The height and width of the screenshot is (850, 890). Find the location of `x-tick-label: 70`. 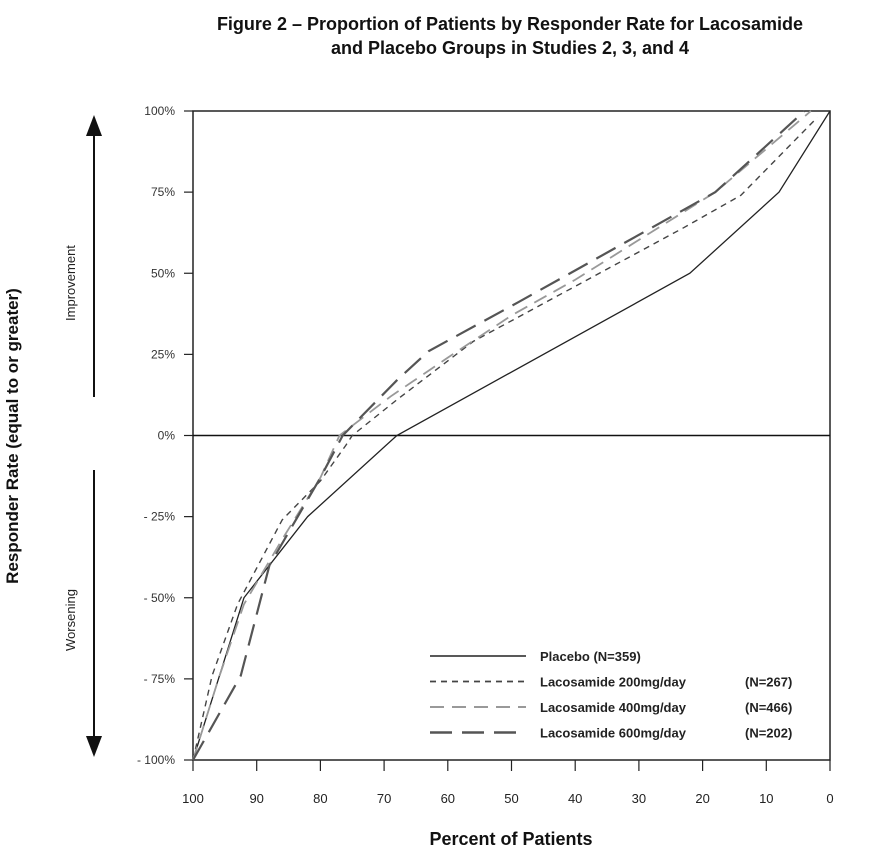

x-tick-label: 70 is located at coordinates (384, 798).